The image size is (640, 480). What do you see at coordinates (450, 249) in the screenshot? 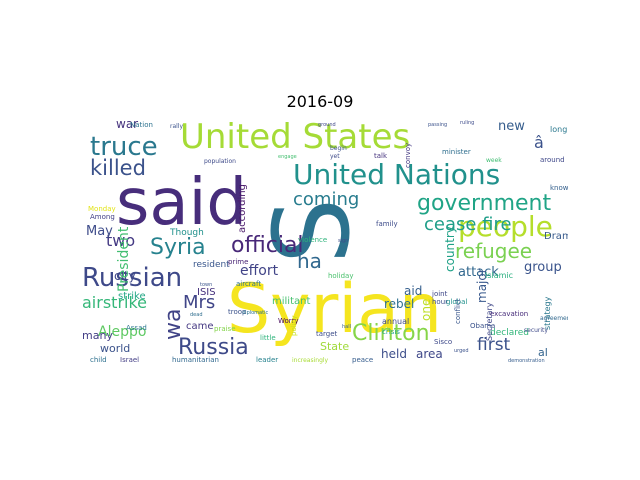
I see `word-country: country` at bounding box center [450, 249].